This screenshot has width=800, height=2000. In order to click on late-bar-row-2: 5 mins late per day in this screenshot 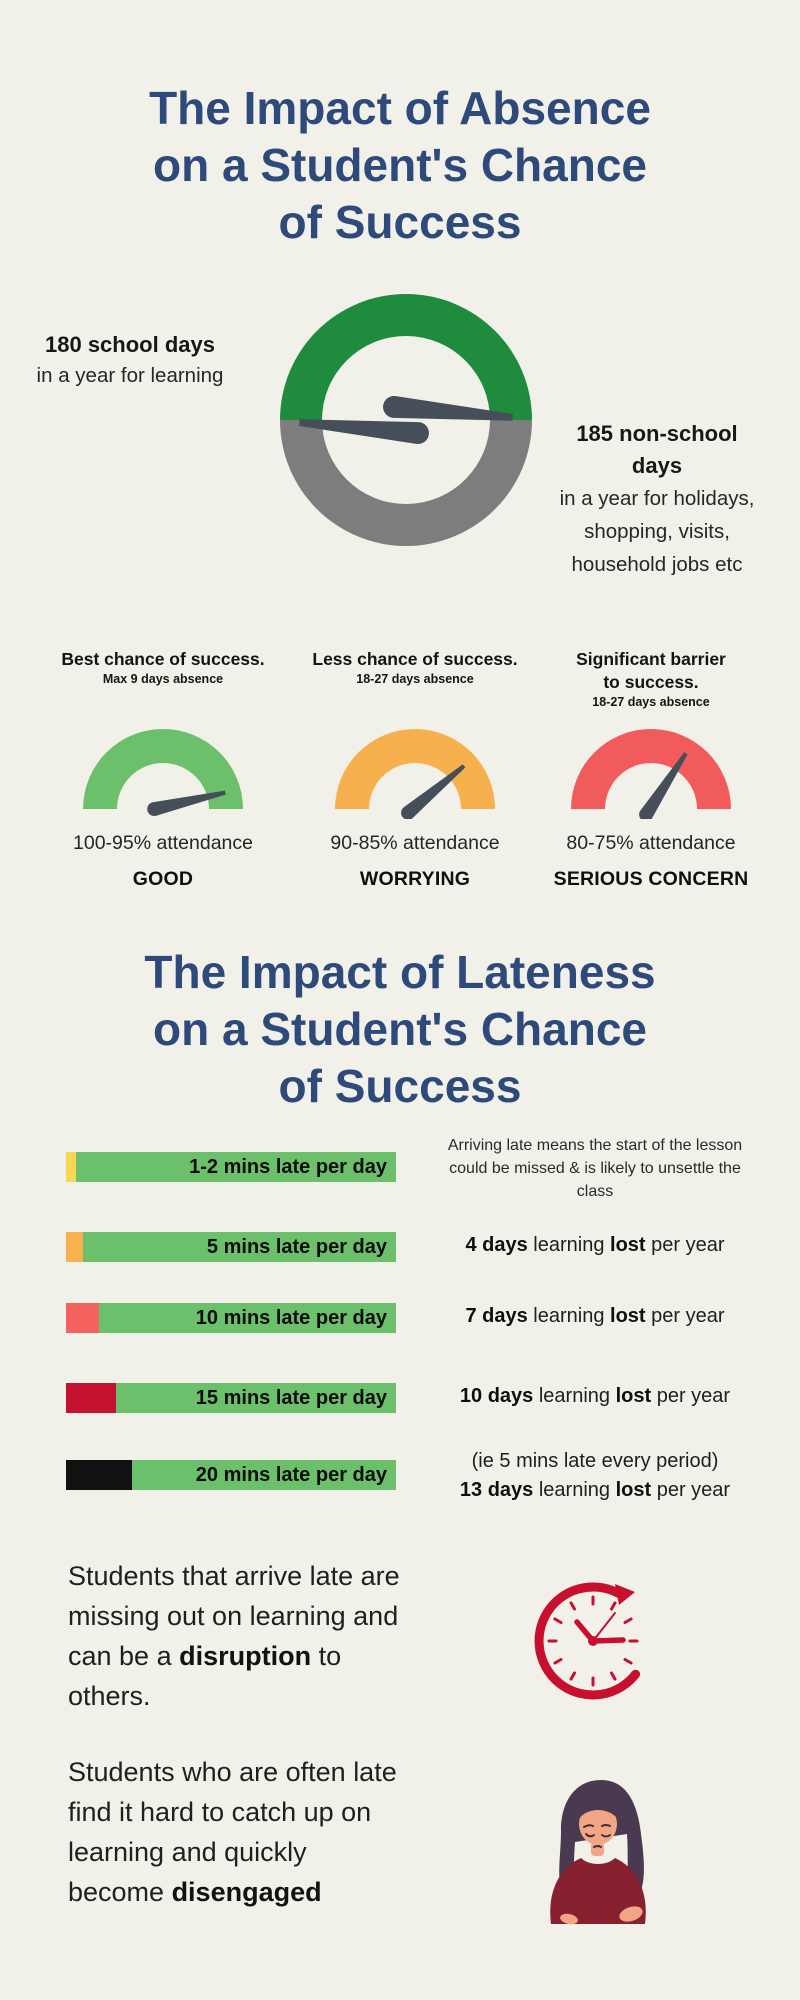, I will do `click(231, 1247)`.